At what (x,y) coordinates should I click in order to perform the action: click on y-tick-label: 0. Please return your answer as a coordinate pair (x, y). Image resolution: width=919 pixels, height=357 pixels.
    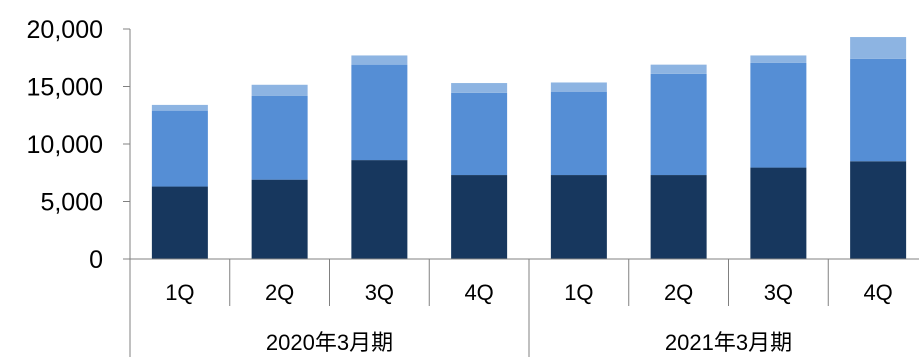
    Looking at the image, I should click on (96, 260).